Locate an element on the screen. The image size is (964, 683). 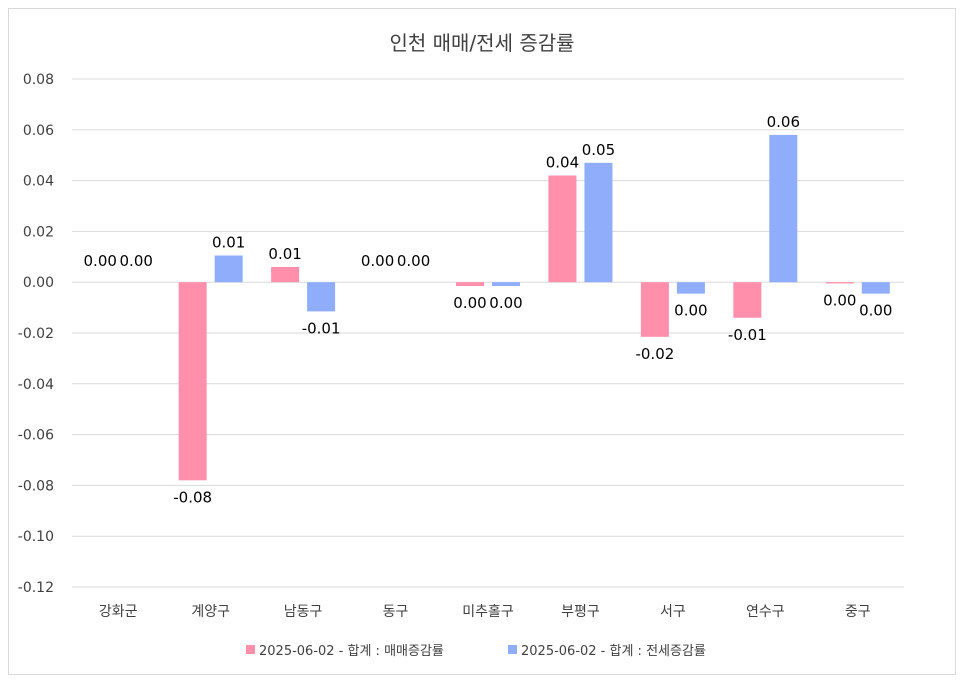
y-tick-label: 0.02 is located at coordinates (38, 232).